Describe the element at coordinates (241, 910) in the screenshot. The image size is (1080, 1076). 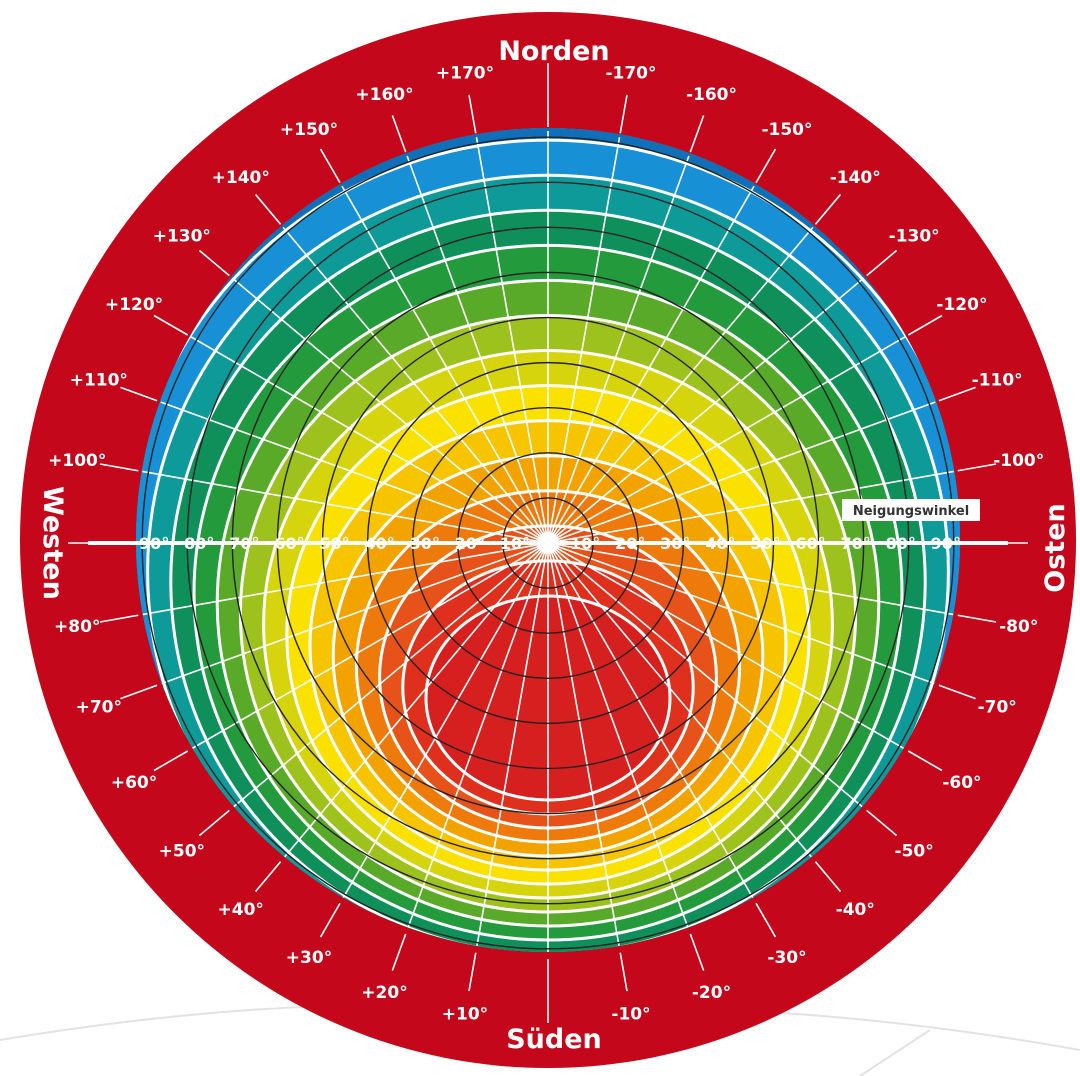
I see `azimuth-label: +40°` at that location.